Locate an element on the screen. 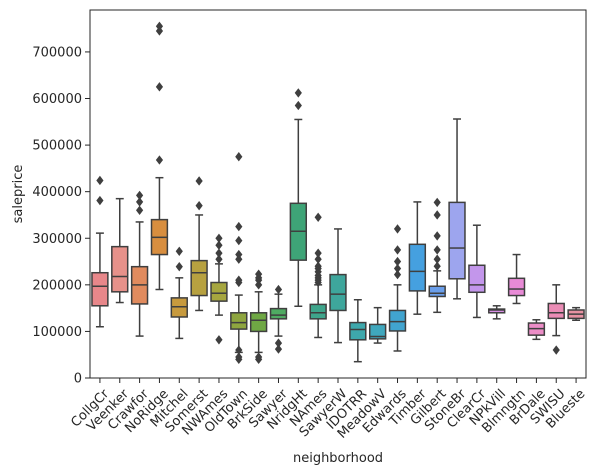  box-gilbert is located at coordinates (437, 255).